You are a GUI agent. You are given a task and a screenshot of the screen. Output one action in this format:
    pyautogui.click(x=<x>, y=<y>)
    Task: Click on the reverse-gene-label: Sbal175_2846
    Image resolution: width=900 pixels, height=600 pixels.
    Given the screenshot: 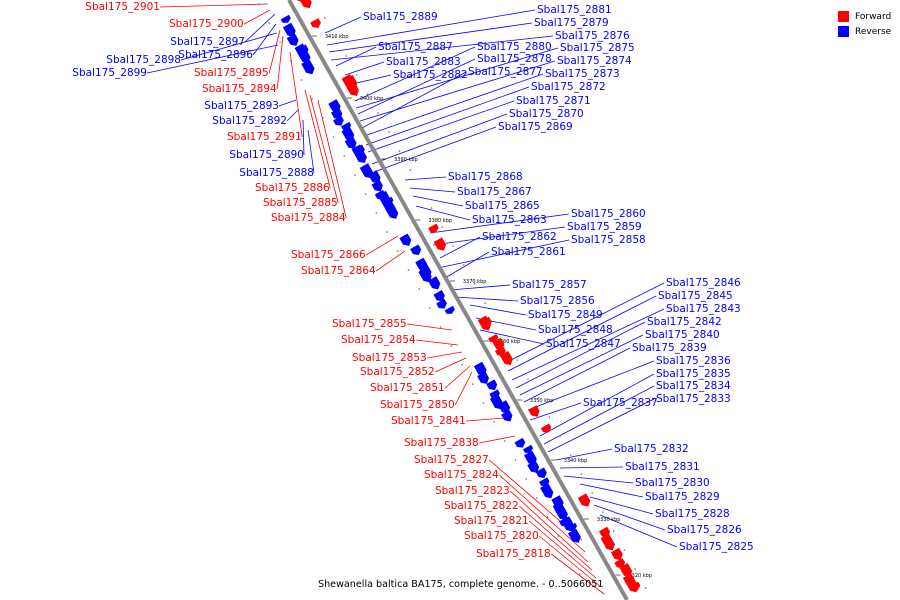 What is the action you would take?
    pyautogui.click(x=703, y=283)
    